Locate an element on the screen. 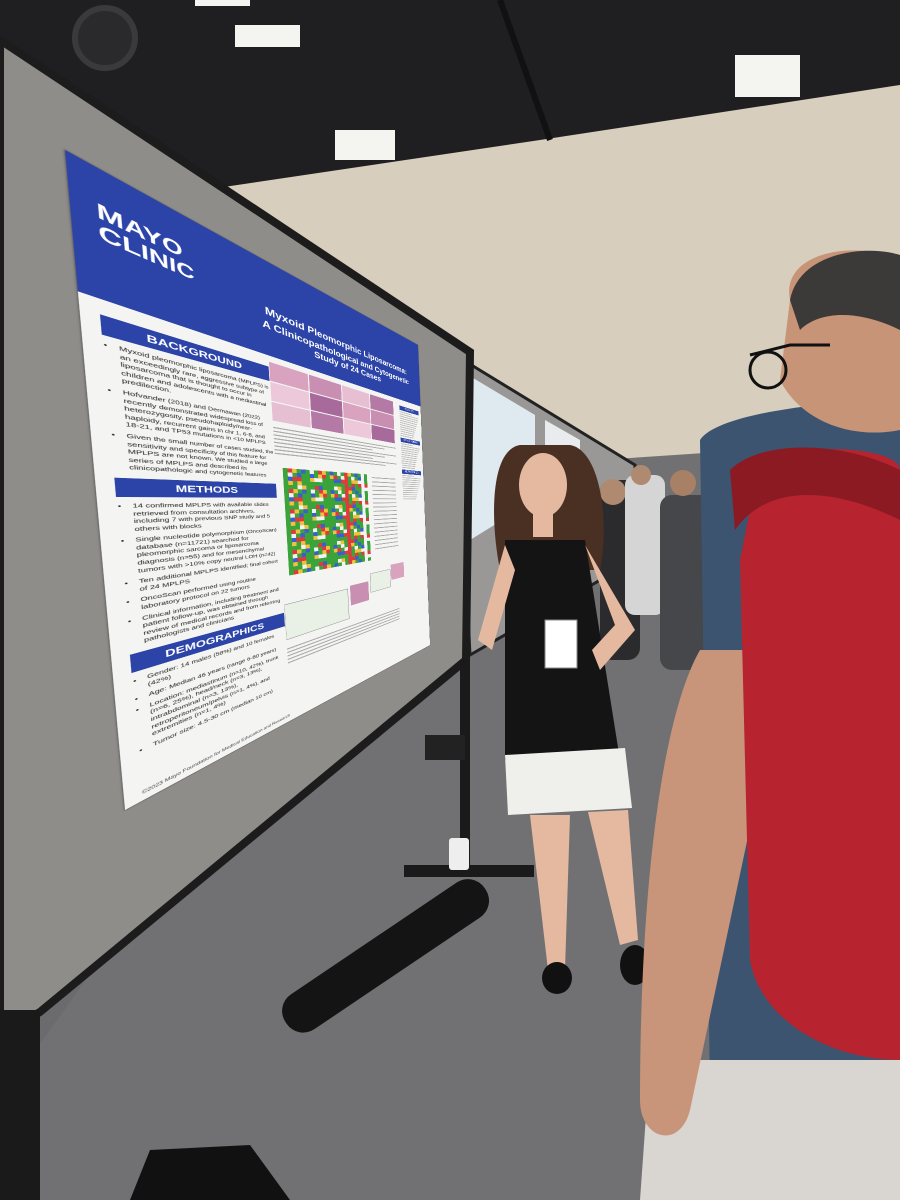 The image size is (900, 1200). ceiling-light is located at coordinates (267, 36).